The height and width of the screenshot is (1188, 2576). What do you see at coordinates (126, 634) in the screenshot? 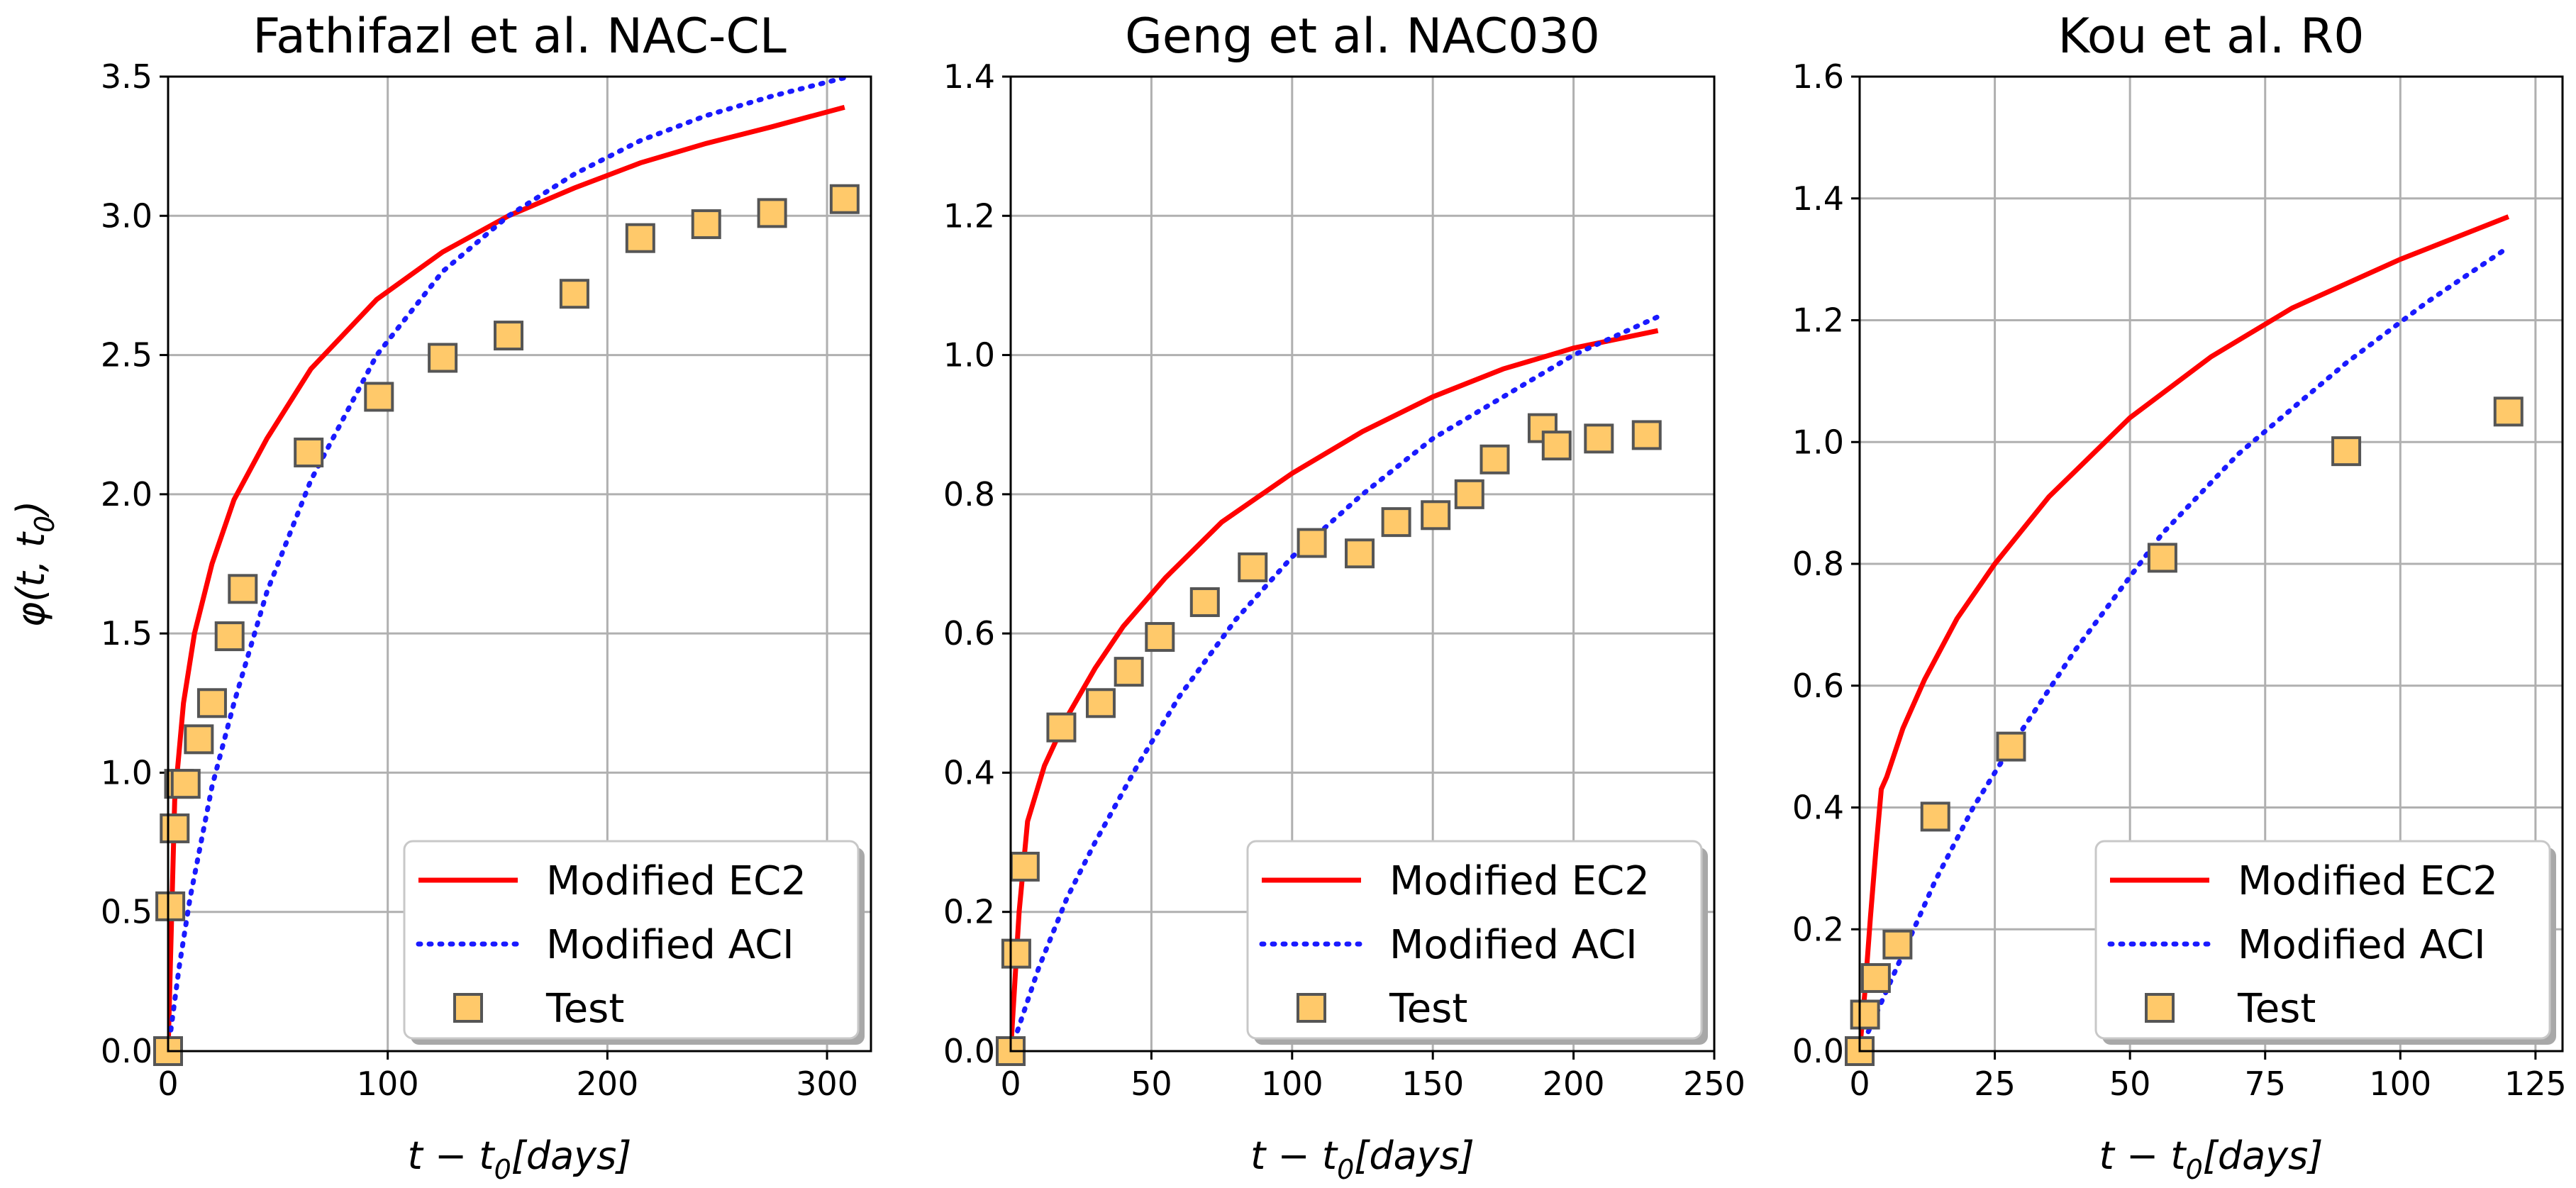
I see `y-tick-label: 1.5` at bounding box center [126, 634].